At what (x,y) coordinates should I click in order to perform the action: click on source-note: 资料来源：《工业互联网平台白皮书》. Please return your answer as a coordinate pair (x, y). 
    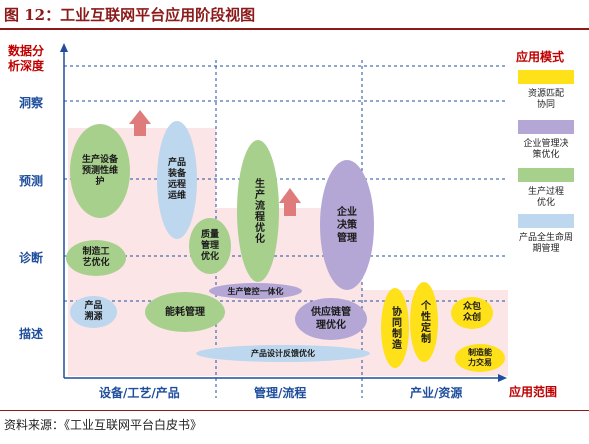
    Looking at the image, I should click on (103, 425).